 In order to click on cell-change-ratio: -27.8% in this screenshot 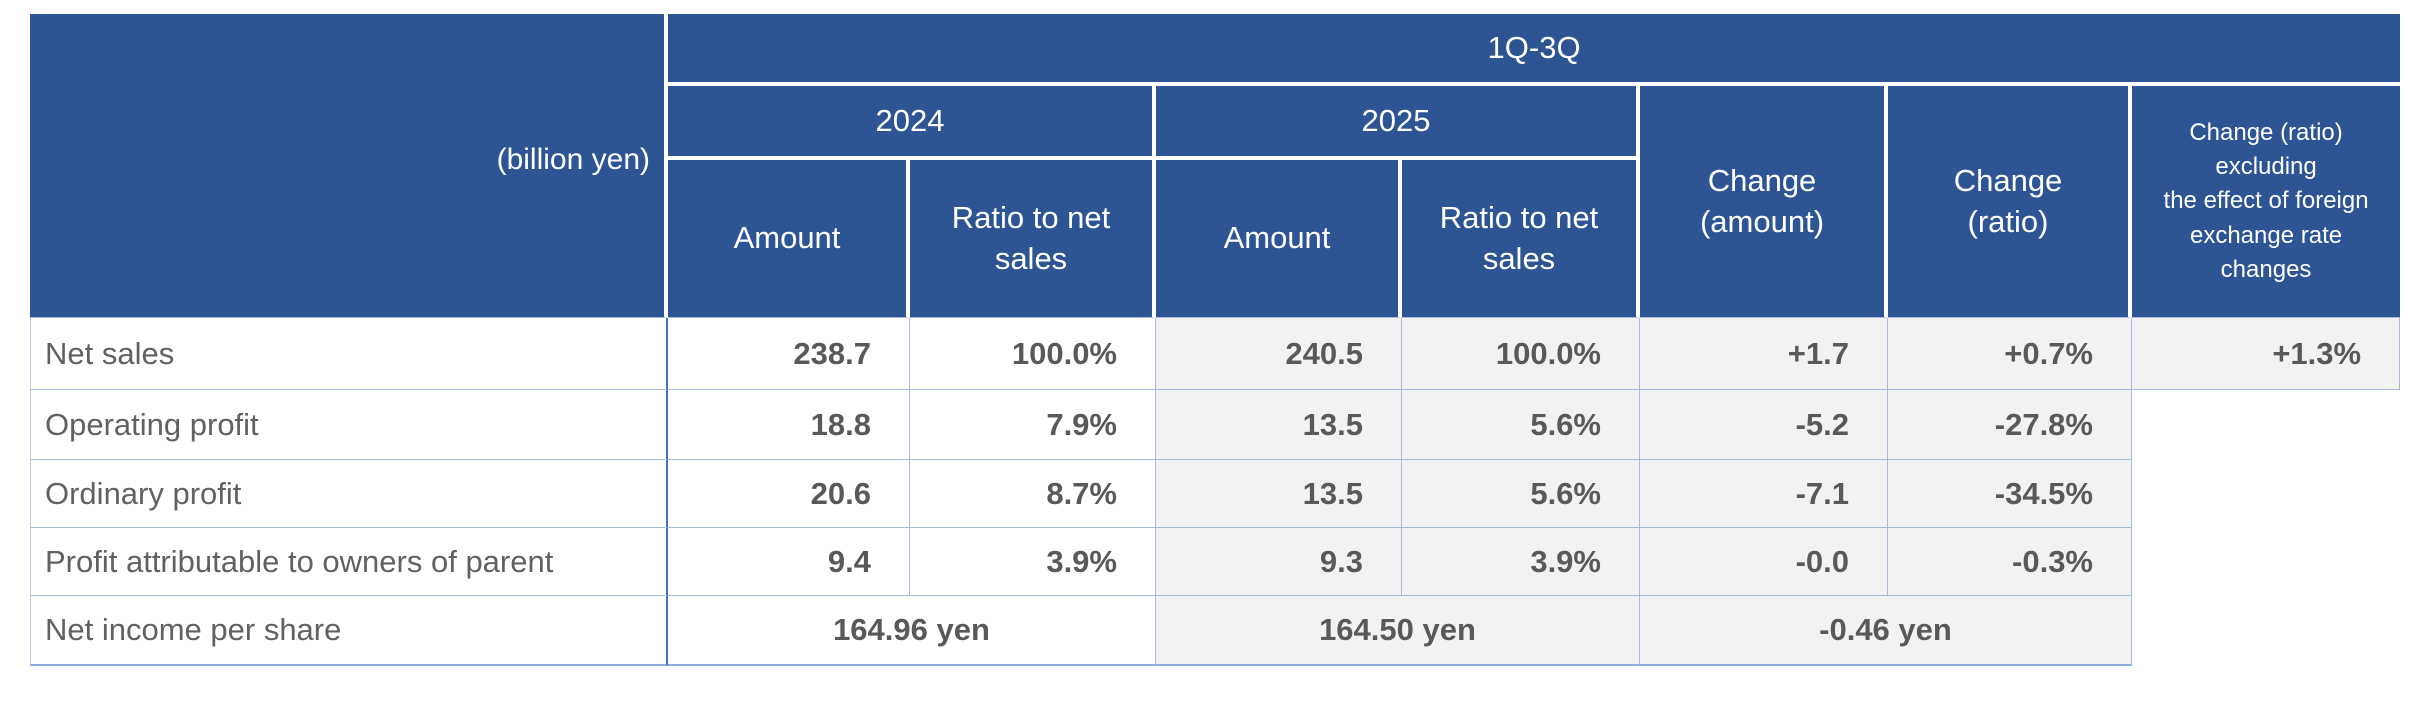, I will do `click(2010, 425)`.